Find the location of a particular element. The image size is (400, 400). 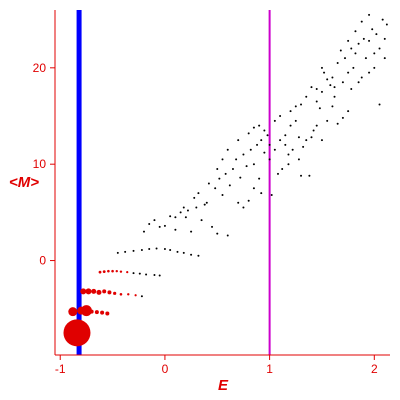

x-axis-label: E is located at coordinates (223, 385).